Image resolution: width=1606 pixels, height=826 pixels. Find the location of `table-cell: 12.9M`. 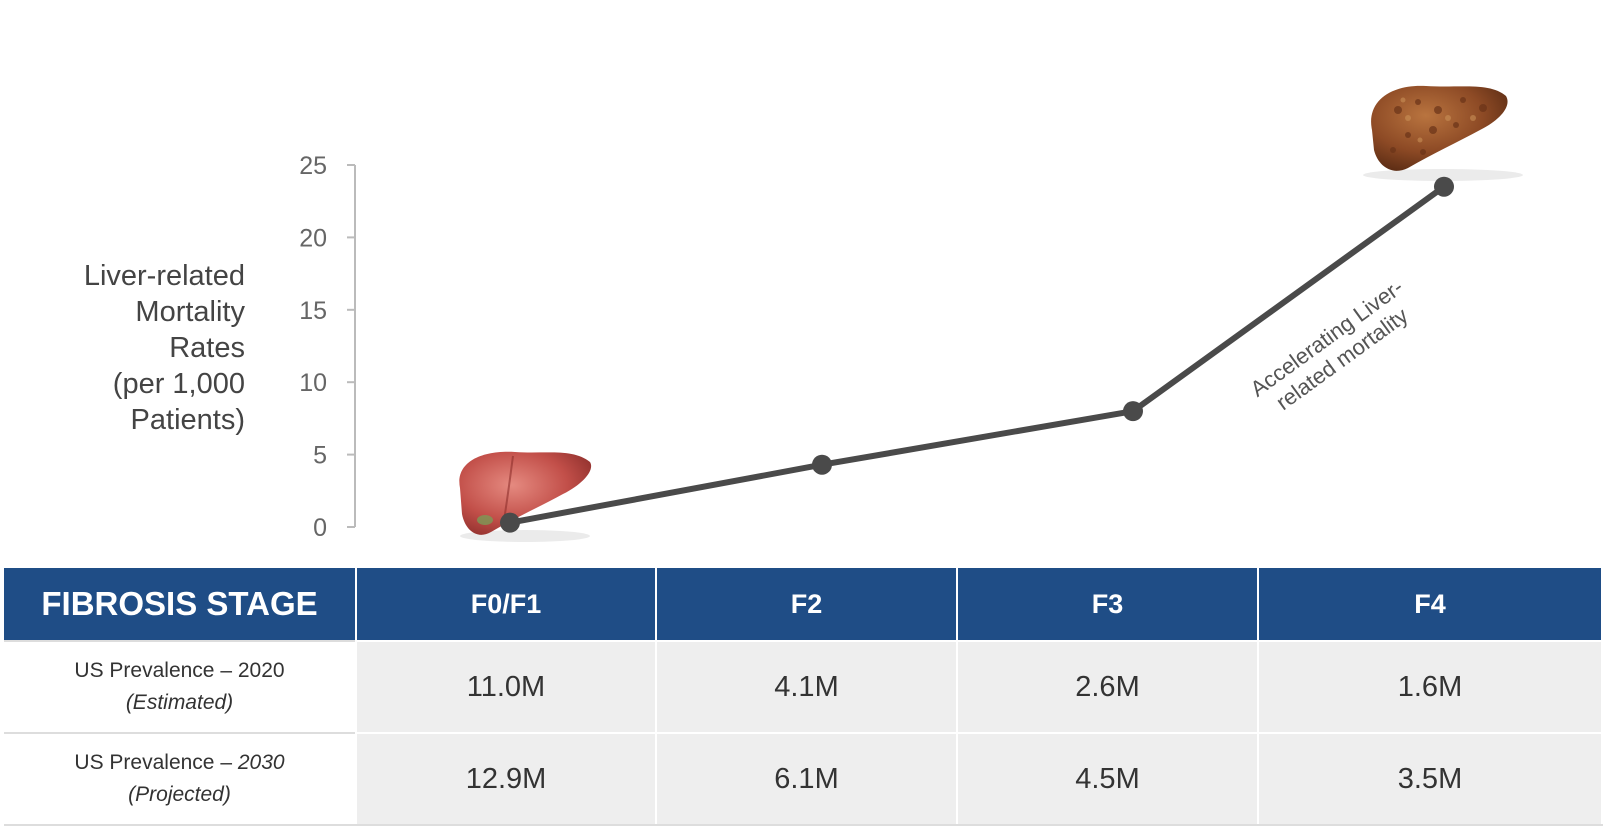

table-cell: 12.9M is located at coordinates (506, 779).